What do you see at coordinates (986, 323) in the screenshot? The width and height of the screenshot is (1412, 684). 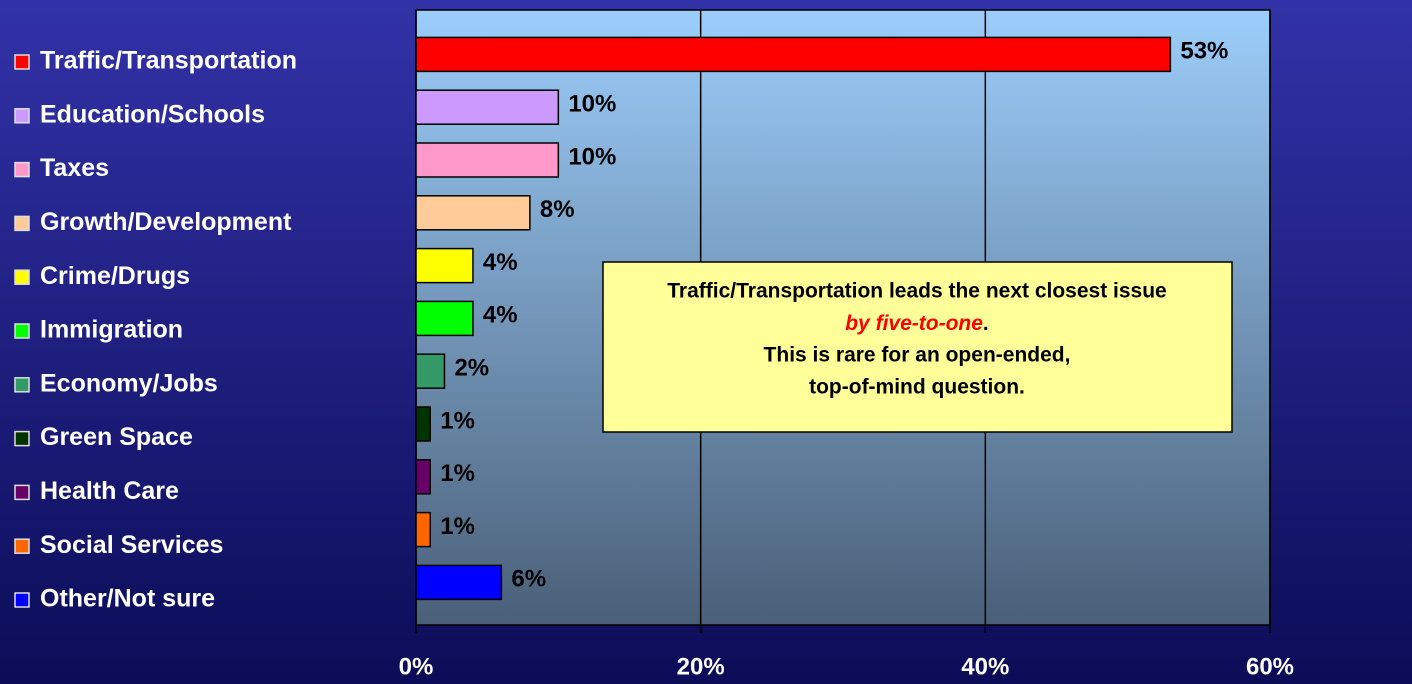 I see `annotation-text: .` at bounding box center [986, 323].